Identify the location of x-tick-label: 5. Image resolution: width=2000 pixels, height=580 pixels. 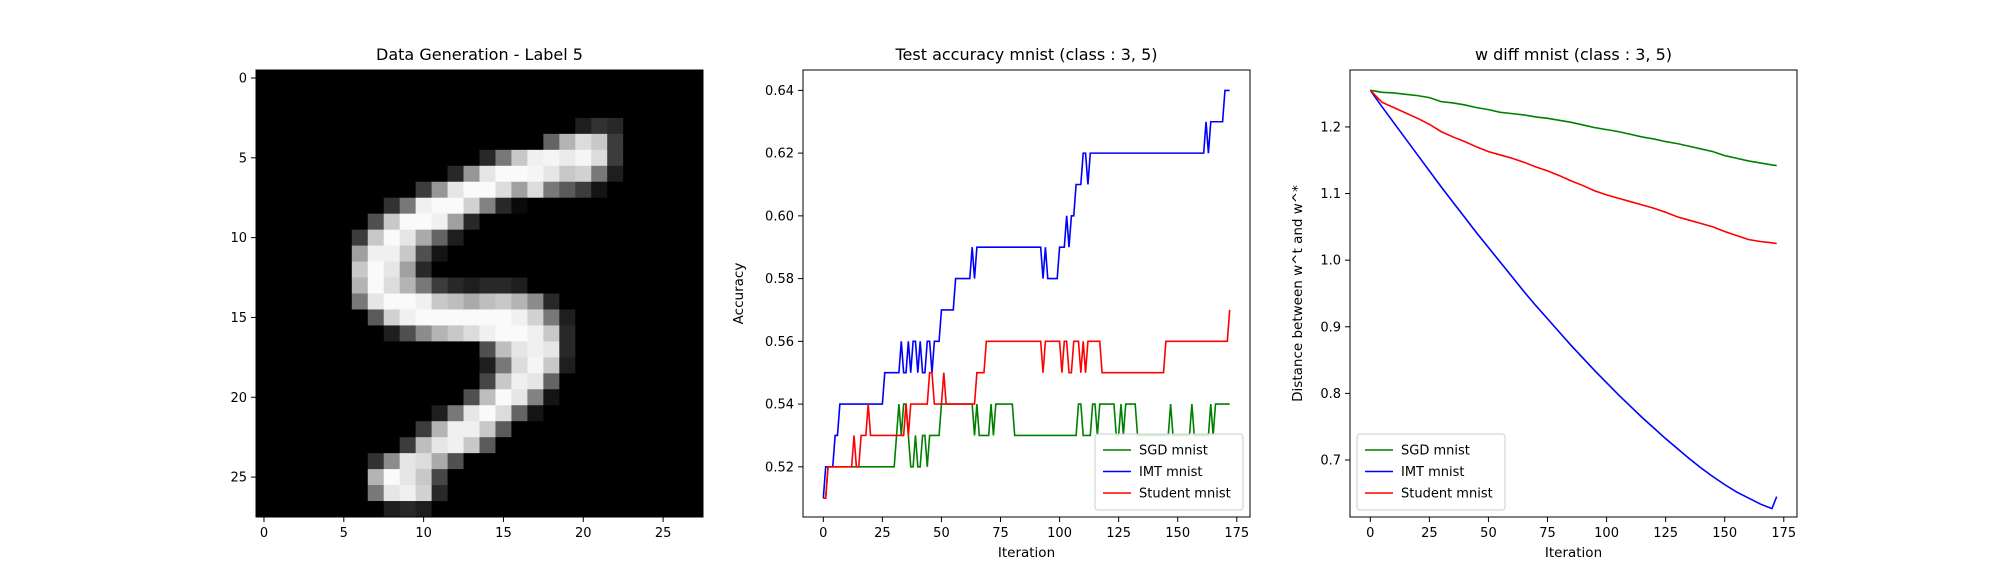
(344, 533).